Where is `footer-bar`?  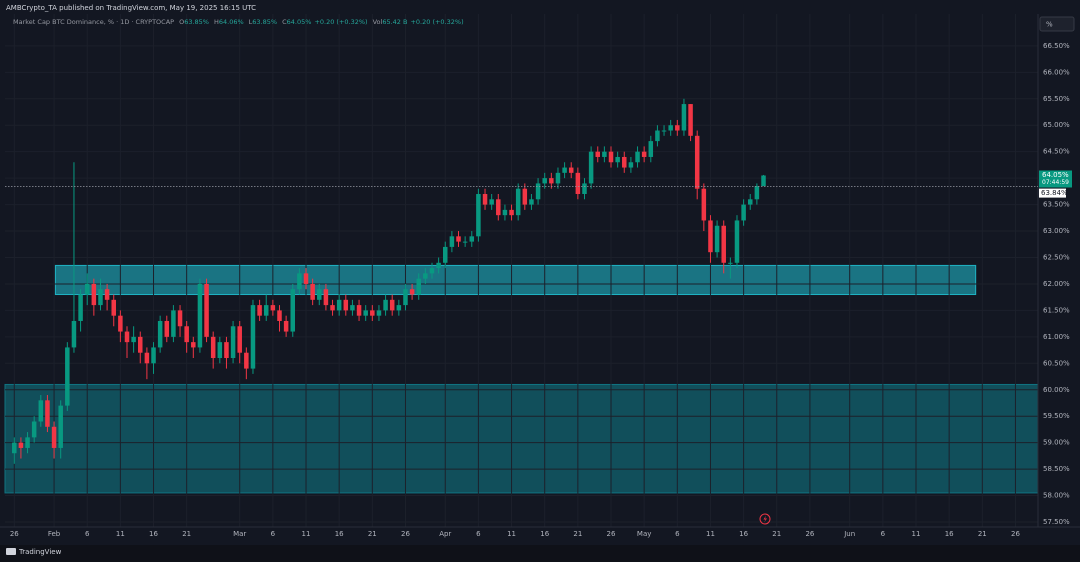 footer-bar is located at coordinates (540, 553).